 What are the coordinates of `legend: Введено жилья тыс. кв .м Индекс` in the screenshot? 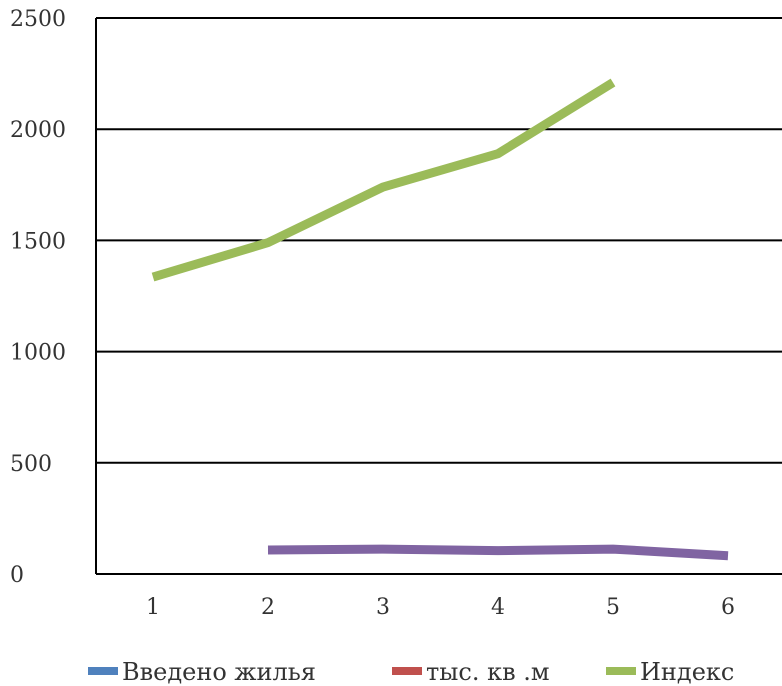 It's located at (411, 672).